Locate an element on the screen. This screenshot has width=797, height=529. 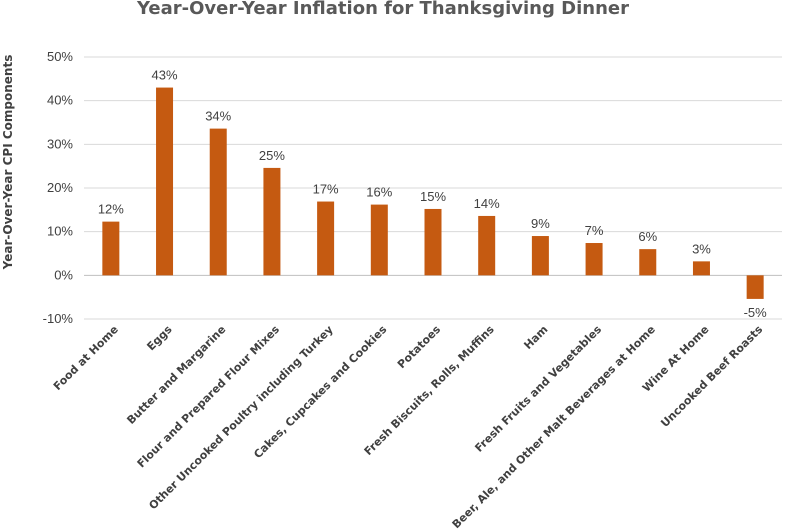
y-axis-ticks: 50% 40% 30% 20% 10% 0% -10% is located at coordinates (58, 187).